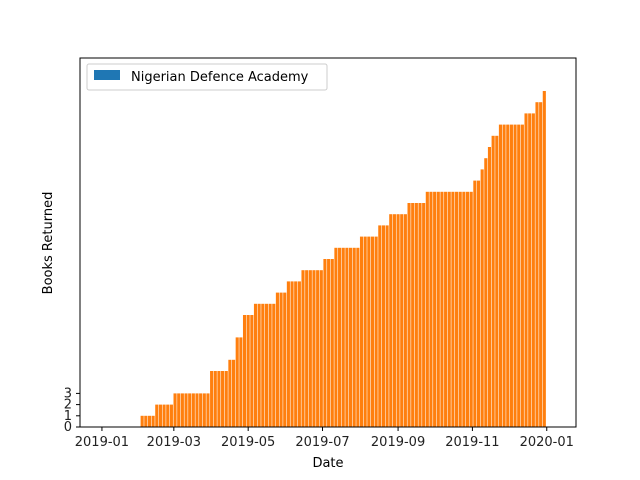  I want to click on legend-box, so click(207, 77).